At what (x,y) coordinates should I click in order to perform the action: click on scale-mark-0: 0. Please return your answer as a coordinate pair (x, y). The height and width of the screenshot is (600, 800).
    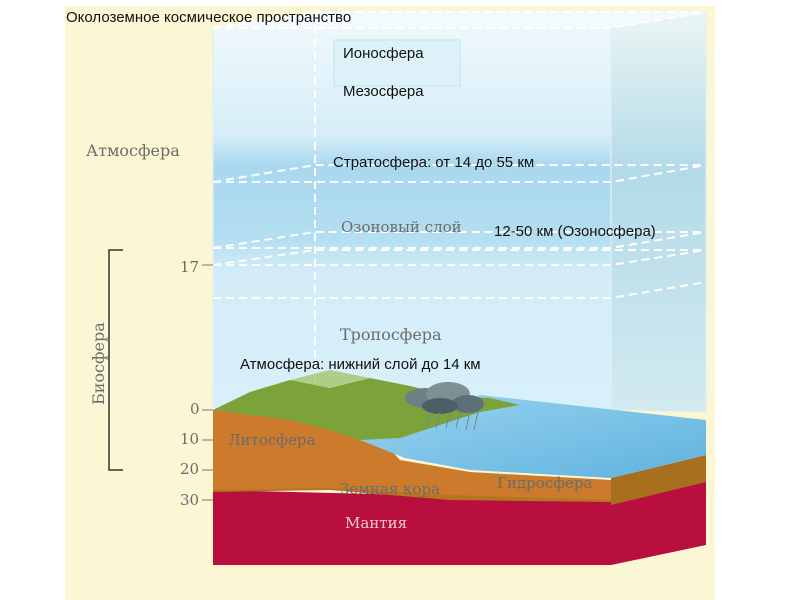
    Looking at the image, I should click on (195, 409).